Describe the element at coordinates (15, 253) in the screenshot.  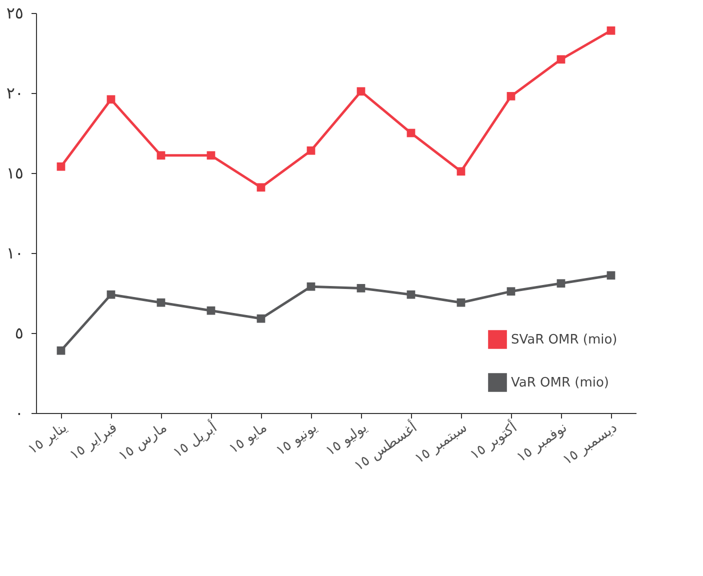
I see `y-tick-label: ١٠` at that location.